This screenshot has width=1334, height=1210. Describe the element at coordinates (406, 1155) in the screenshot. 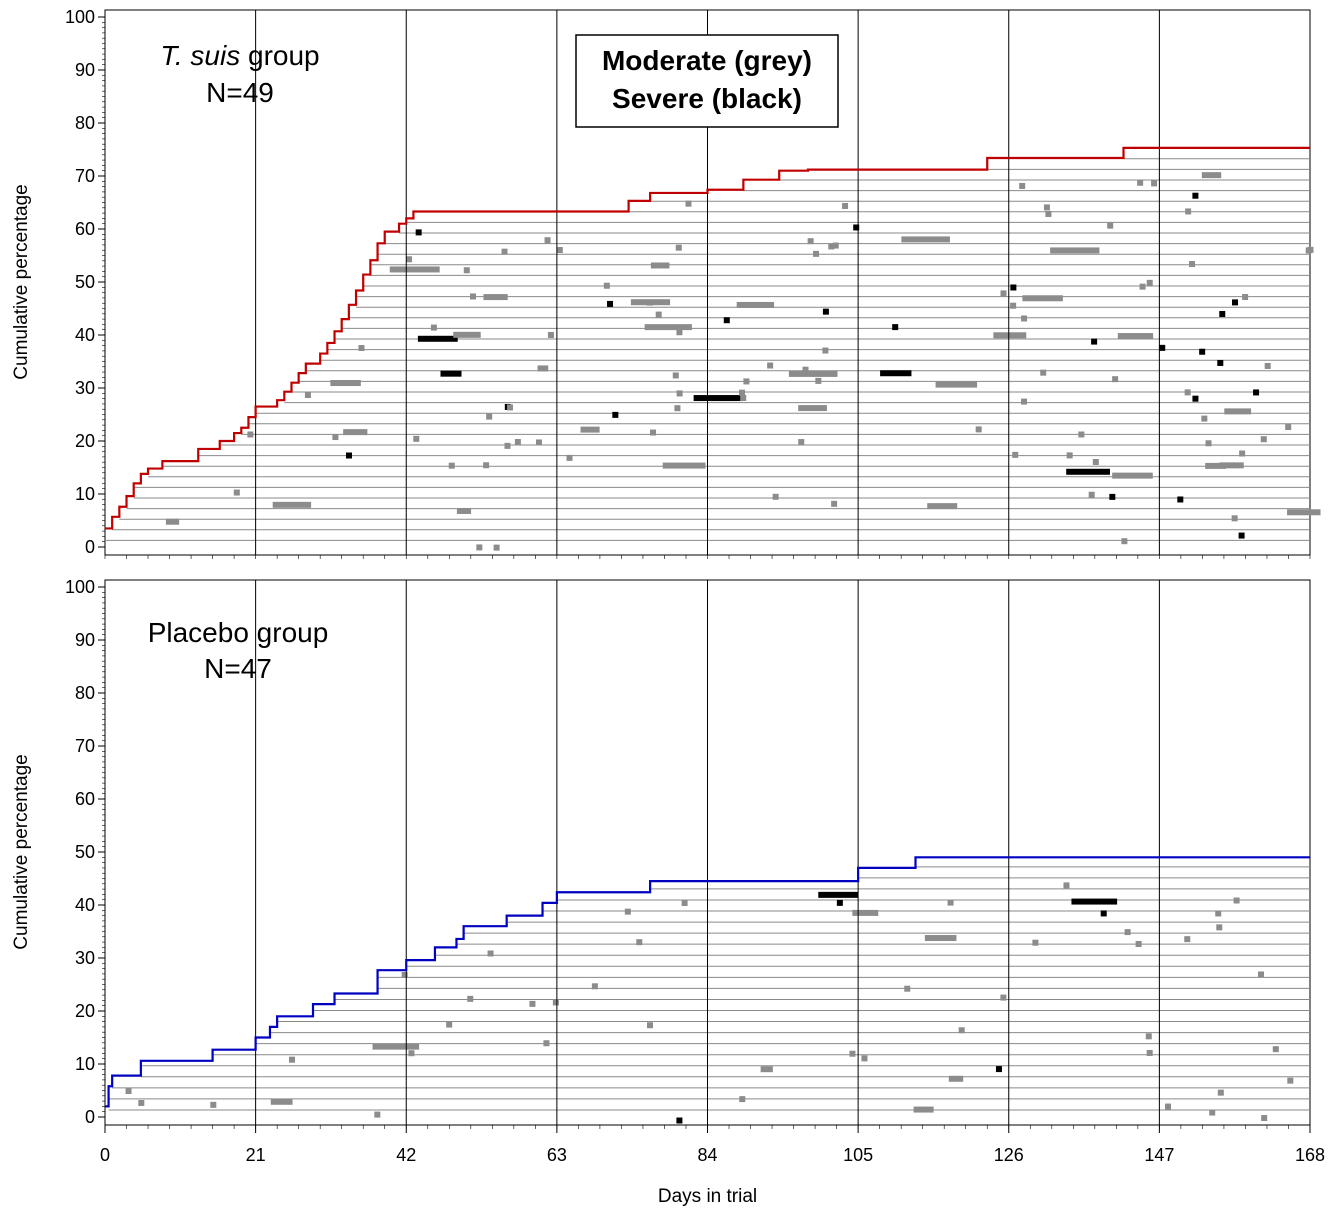

I see `x-tick-label: 42` at that location.